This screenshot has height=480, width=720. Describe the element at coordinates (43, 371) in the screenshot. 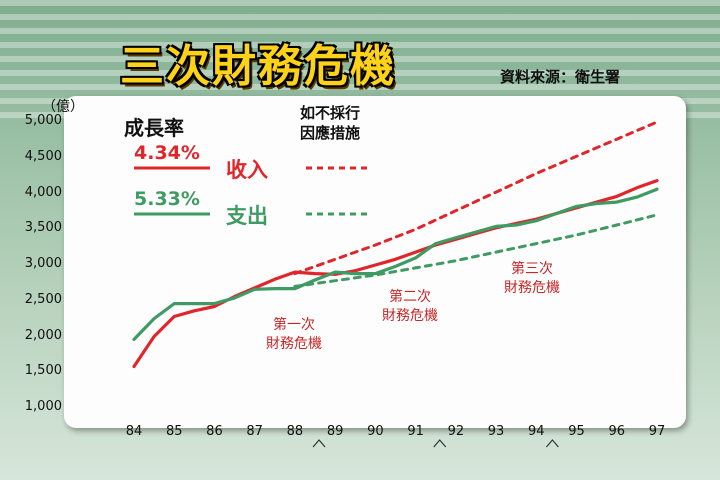

I see `y-tick-label: 1,500` at that location.